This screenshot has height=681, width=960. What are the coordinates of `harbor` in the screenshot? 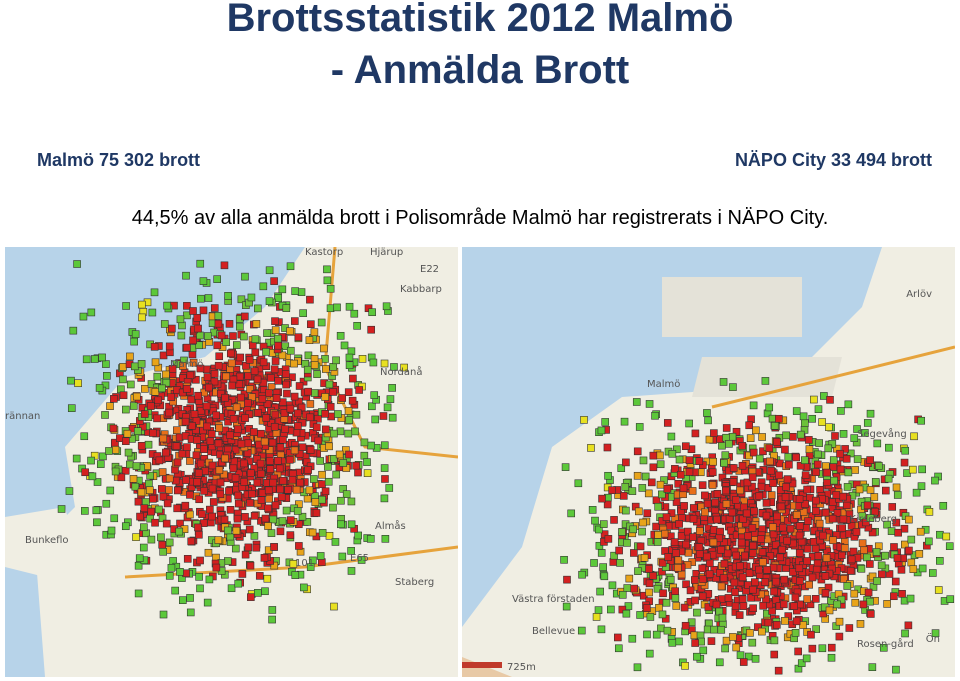 It's located at (752, 337).